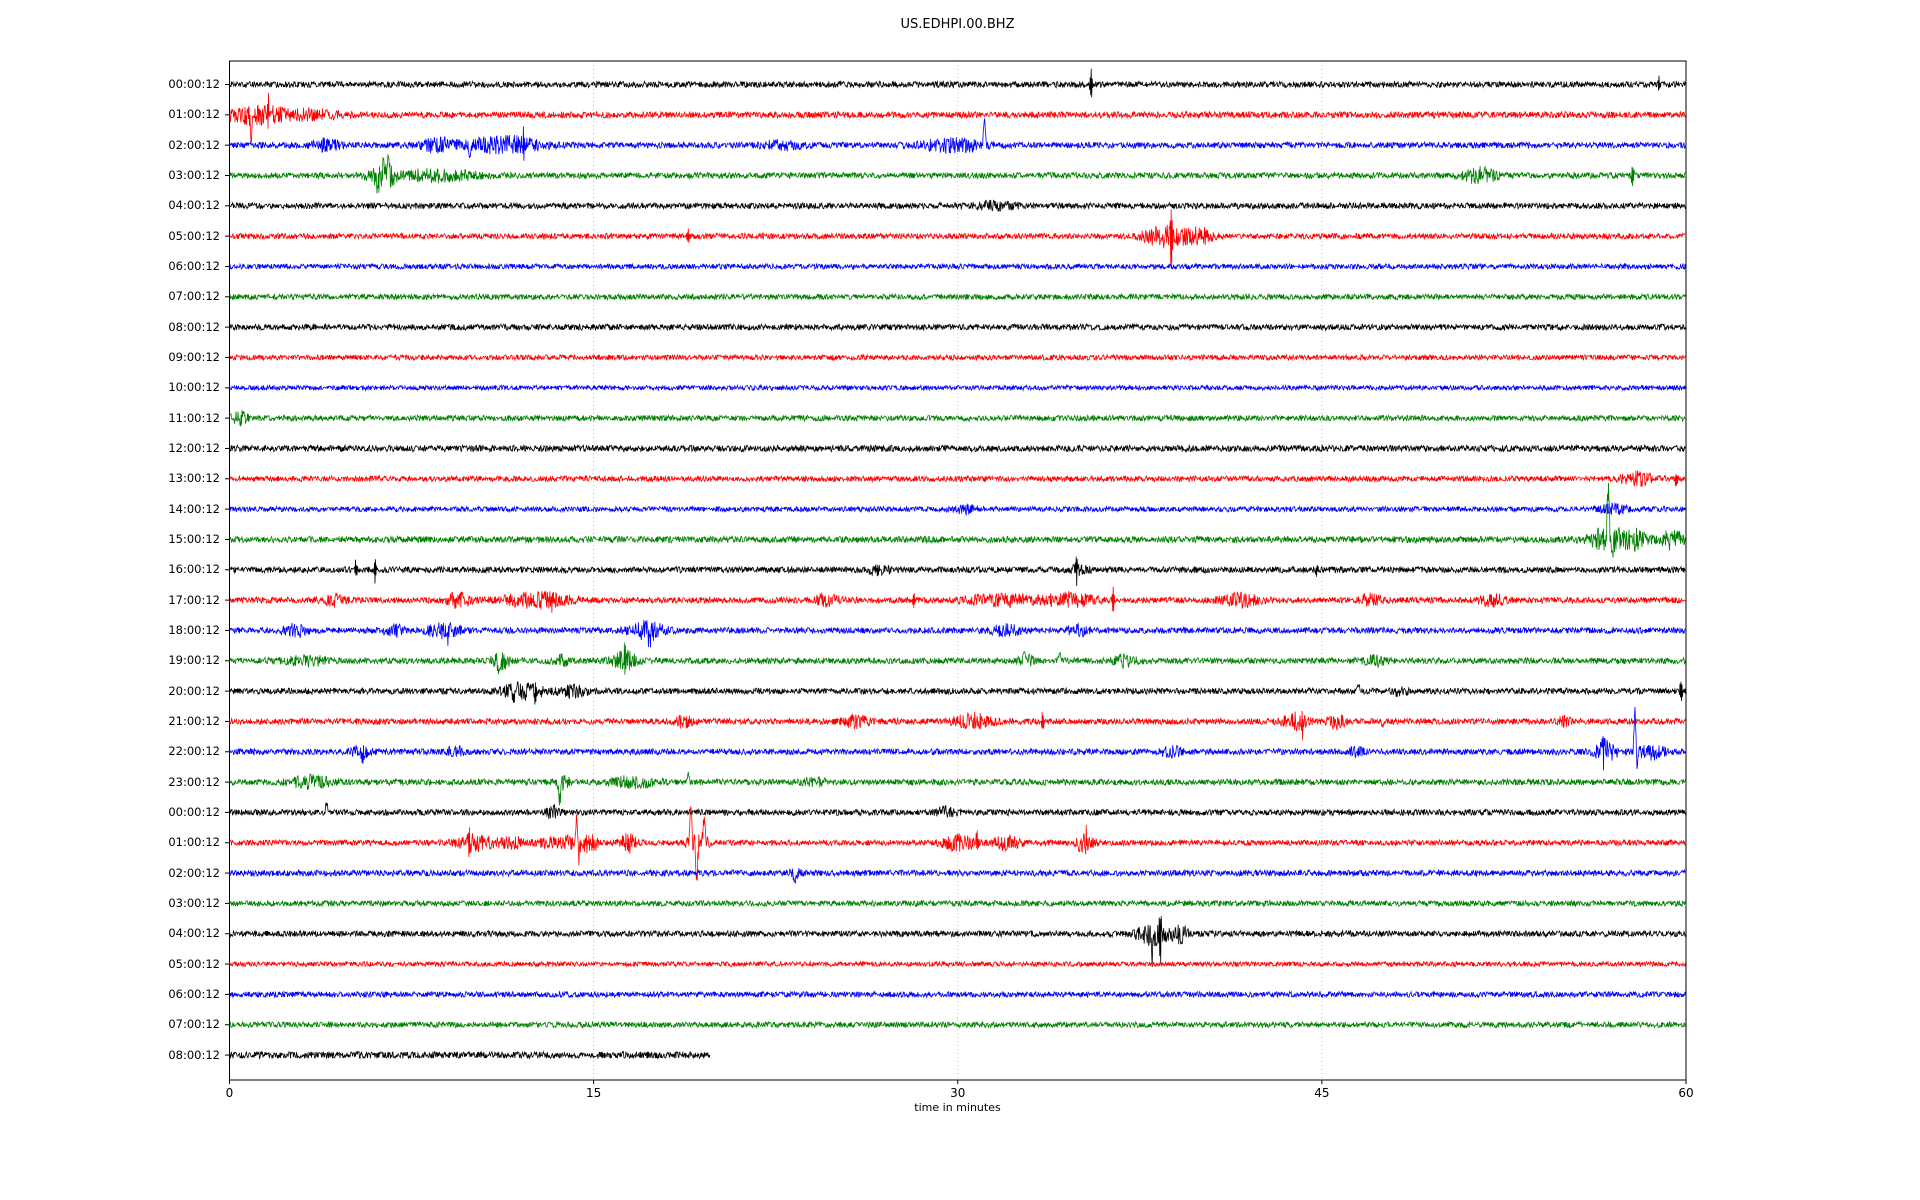 The height and width of the screenshot is (1200, 1920). Describe the element at coordinates (194, 478) in the screenshot. I see `y-tick-label: 13:00:12` at that location.